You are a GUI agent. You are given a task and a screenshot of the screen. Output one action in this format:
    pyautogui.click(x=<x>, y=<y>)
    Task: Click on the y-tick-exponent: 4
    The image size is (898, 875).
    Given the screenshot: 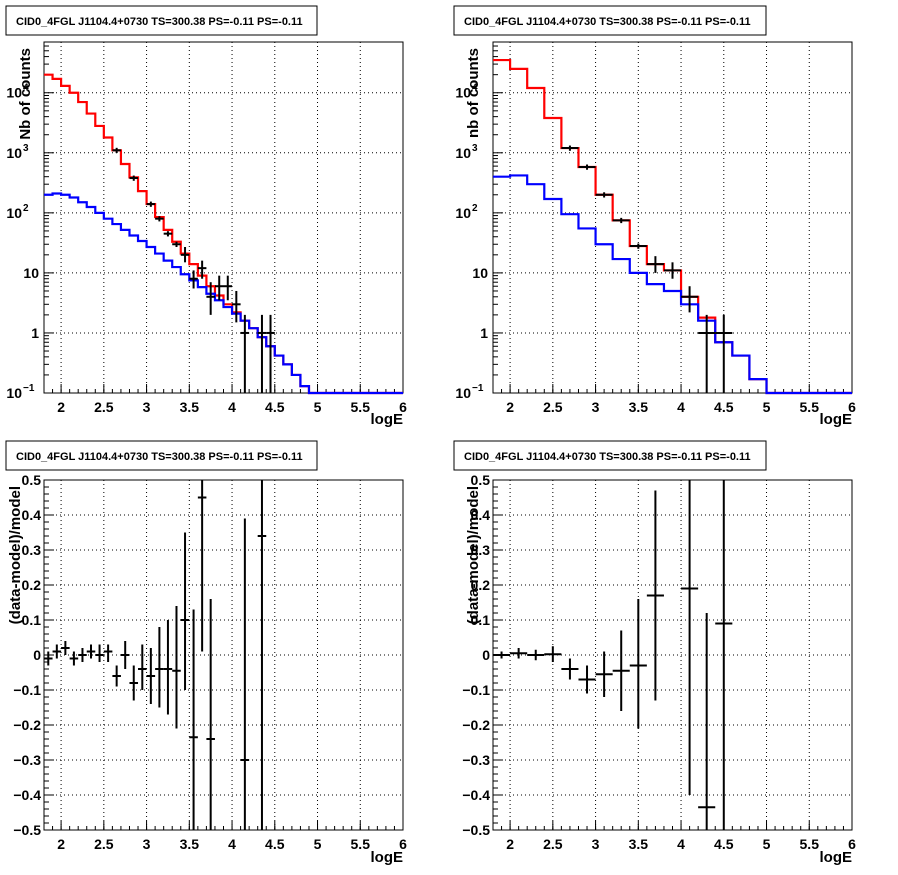 What is the action you would take?
    pyautogui.click(x=475, y=88)
    